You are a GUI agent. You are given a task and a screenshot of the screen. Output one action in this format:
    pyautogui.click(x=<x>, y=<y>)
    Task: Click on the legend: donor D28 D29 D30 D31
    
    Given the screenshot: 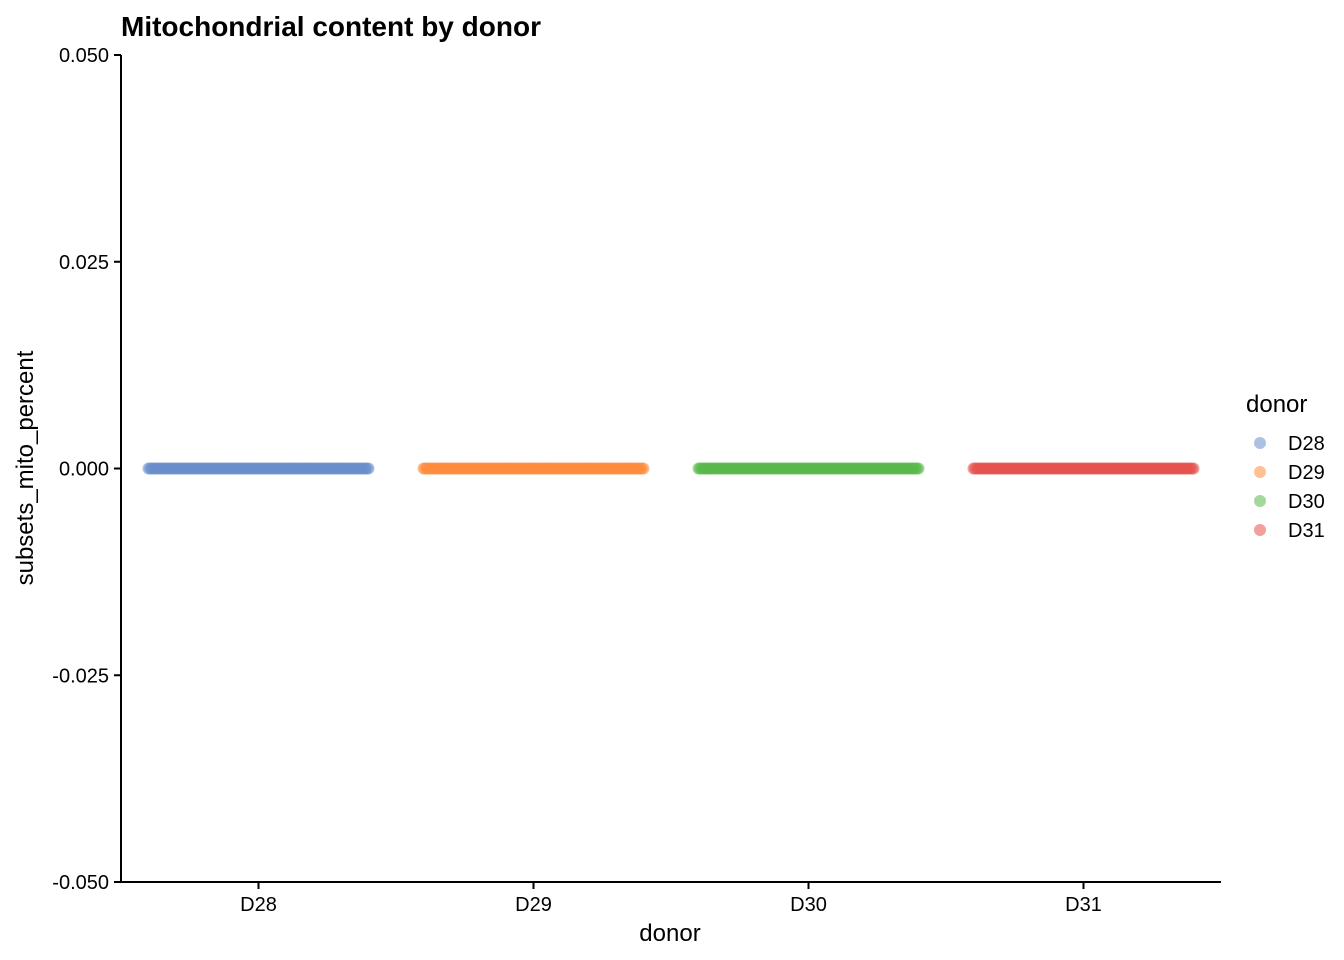 What is the action you would take?
    pyautogui.click(x=1285, y=466)
    